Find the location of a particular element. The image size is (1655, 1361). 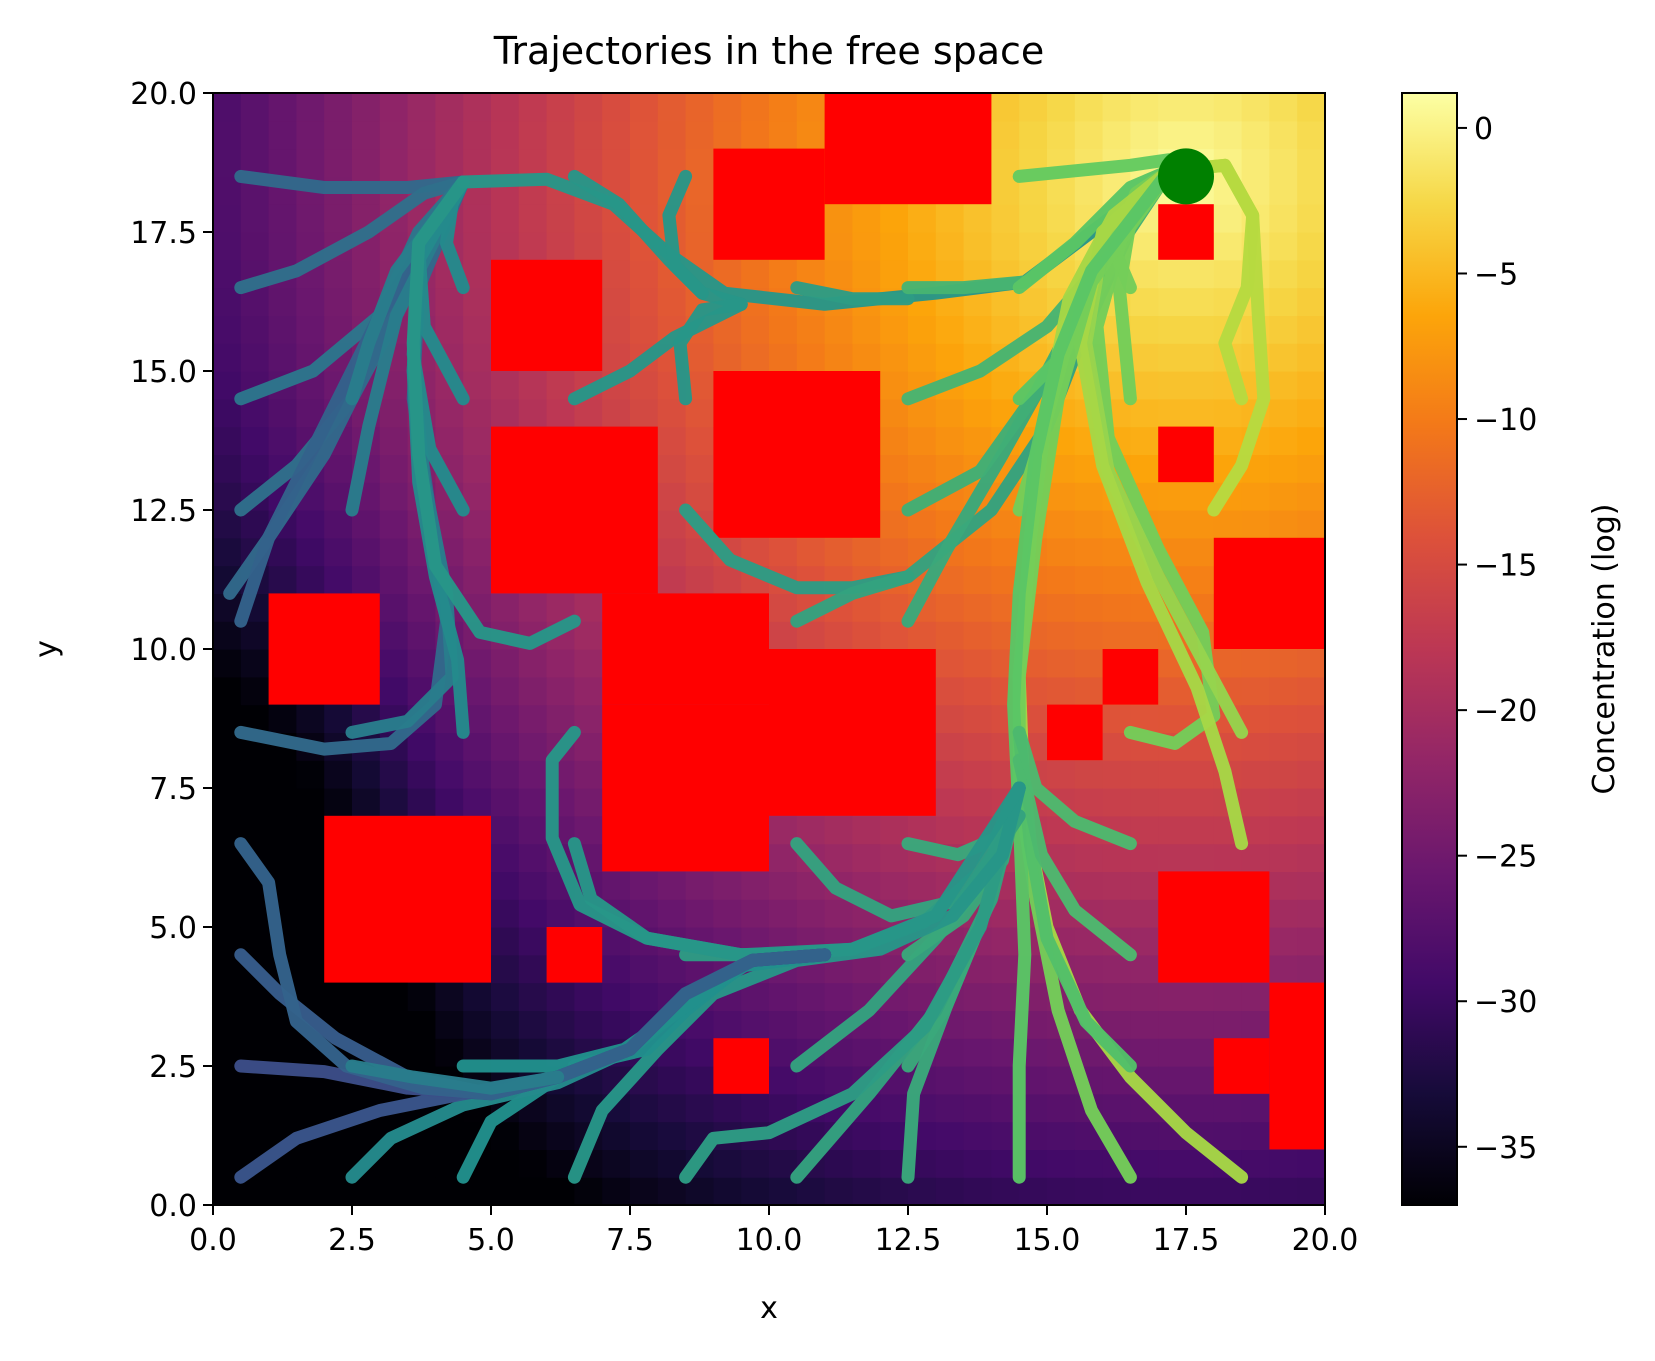

colorbar-tick-label: −15 is located at coordinates (1505, 566).